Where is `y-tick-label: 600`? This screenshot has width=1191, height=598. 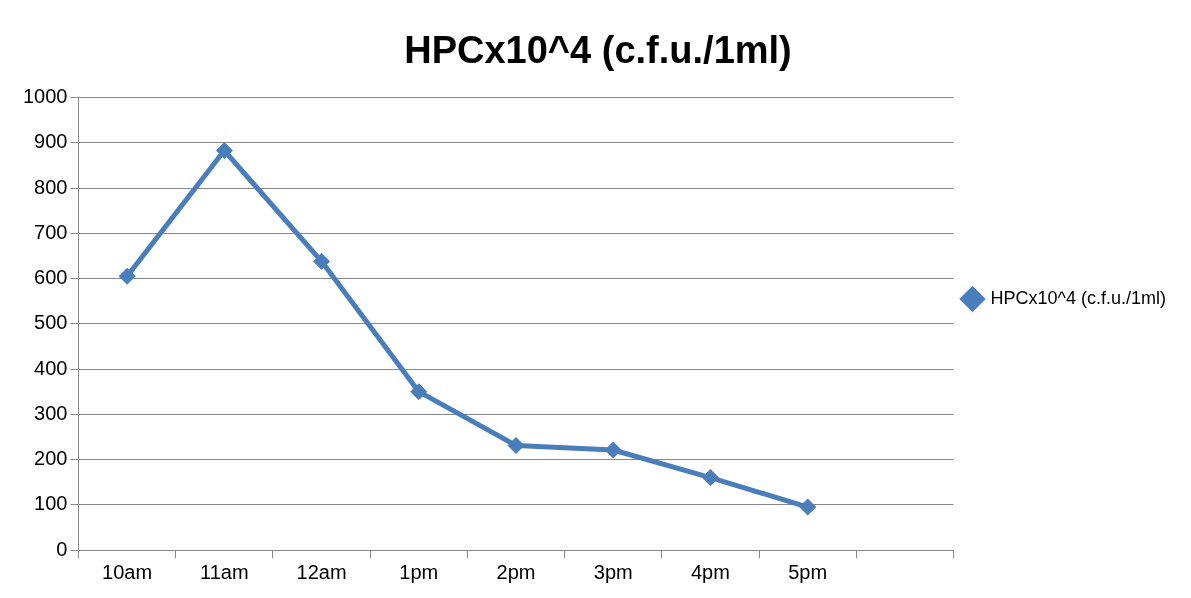
y-tick-label: 600 is located at coordinates (51, 277).